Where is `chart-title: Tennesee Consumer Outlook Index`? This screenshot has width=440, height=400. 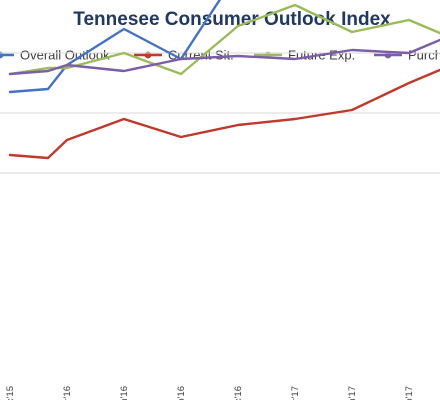
chart-title: Tennesee Consumer Outlook Index is located at coordinates (232, 19).